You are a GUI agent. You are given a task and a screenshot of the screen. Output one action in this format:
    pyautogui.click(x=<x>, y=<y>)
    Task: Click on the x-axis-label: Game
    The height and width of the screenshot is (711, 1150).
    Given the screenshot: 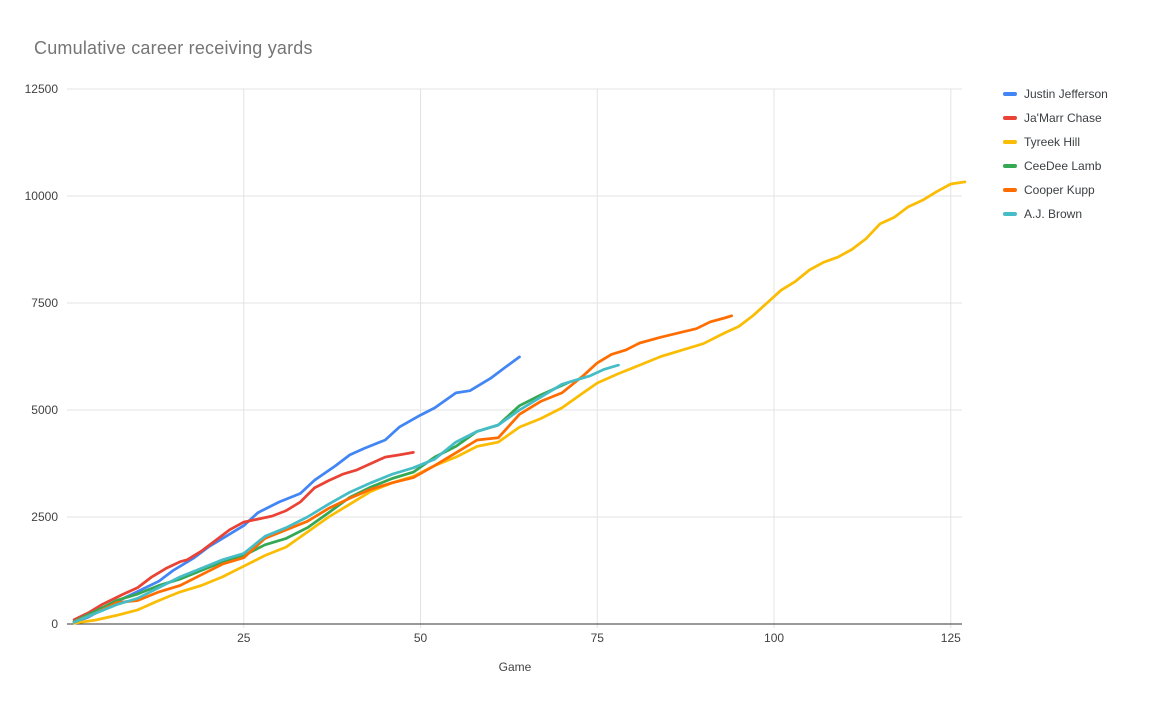 What is the action you would take?
    pyautogui.click(x=515, y=667)
    